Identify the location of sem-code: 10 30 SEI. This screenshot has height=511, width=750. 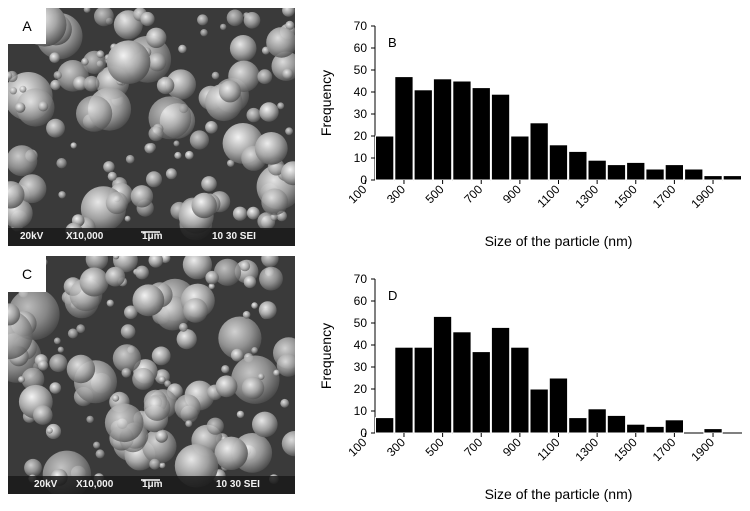
(234, 236).